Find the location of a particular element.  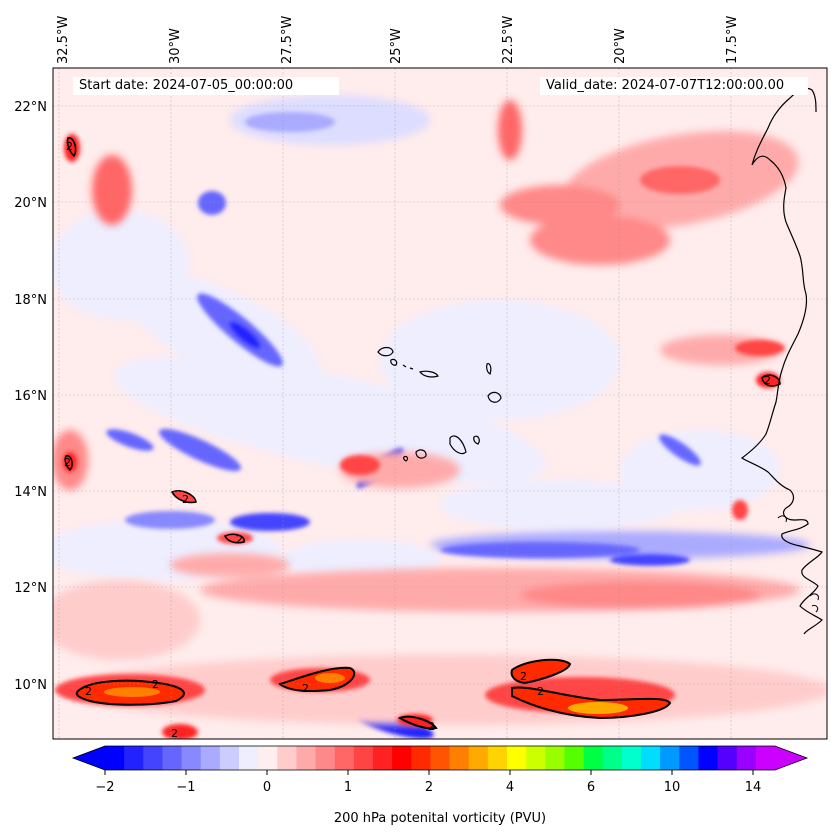

colorbar-tick-label: 2 is located at coordinates (429, 787).